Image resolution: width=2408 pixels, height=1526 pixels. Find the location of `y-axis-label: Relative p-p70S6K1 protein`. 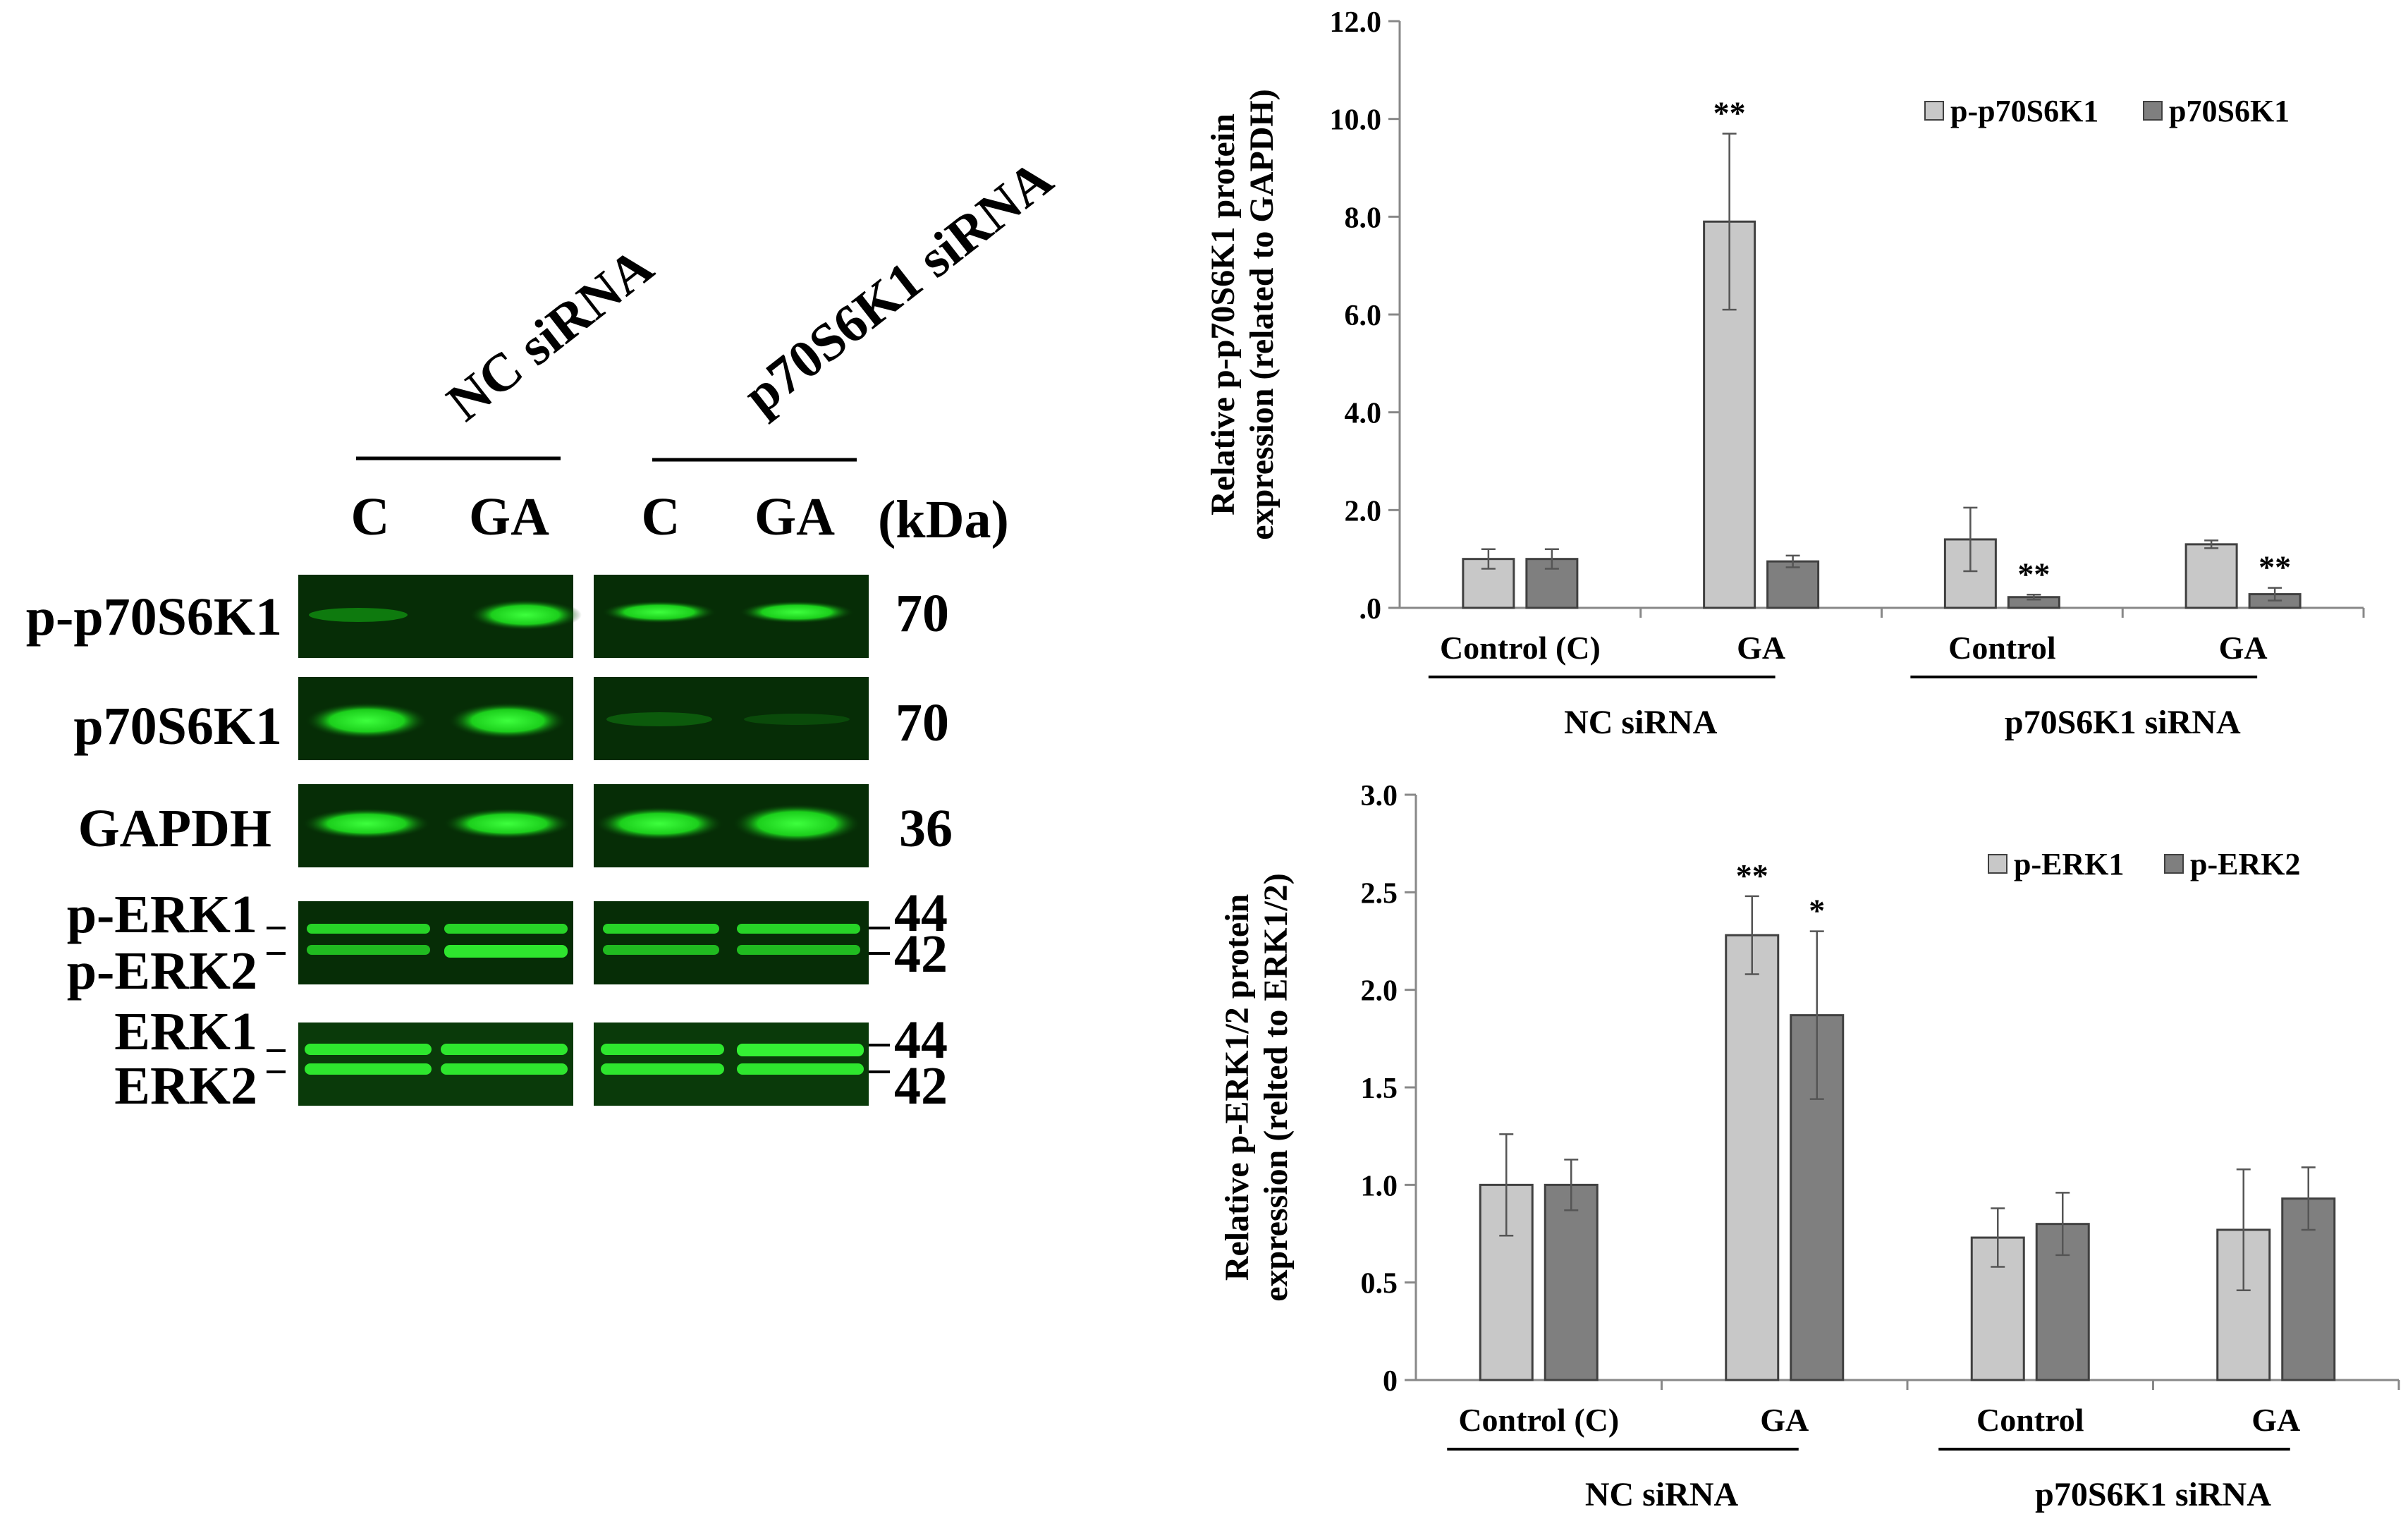

y-axis-label: Relative p-p70S6K1 protein is located at coordinates (1223, 314).